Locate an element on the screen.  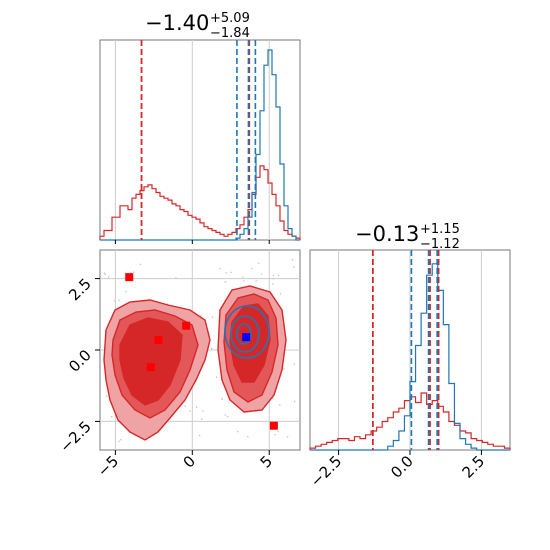
scatter-xtick-label-0: −5 is located at coordinates (108, 466).